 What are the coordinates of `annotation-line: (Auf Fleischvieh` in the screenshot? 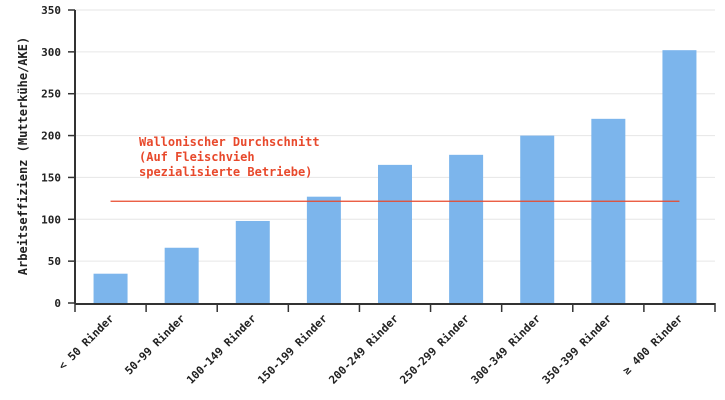 It's located at (197, 157).